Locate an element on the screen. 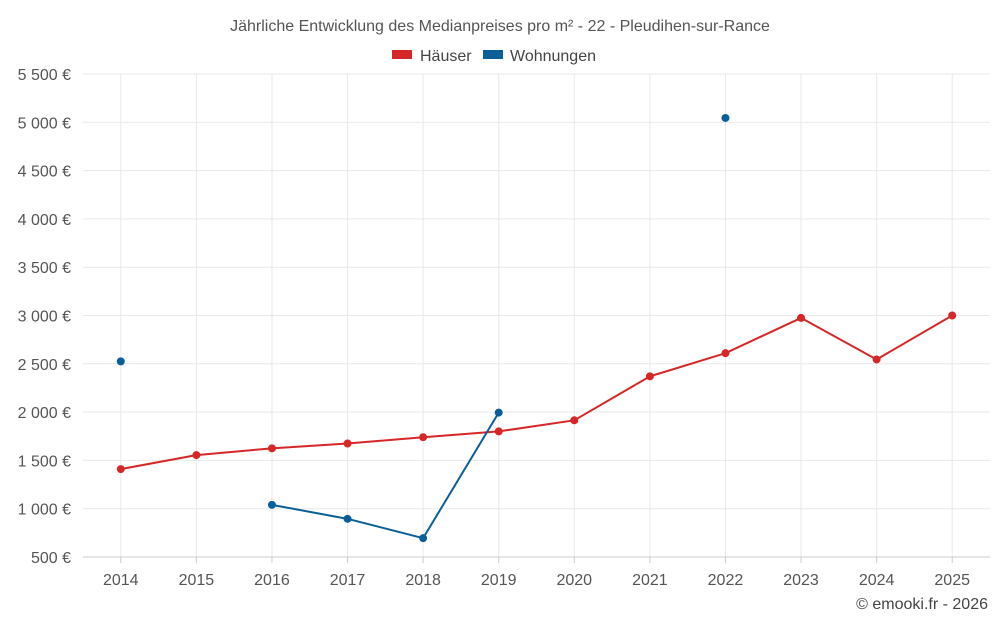 This screenshot has width=1000, height=625. x-tick-label: 2024 is located at coordinates (877, 580).